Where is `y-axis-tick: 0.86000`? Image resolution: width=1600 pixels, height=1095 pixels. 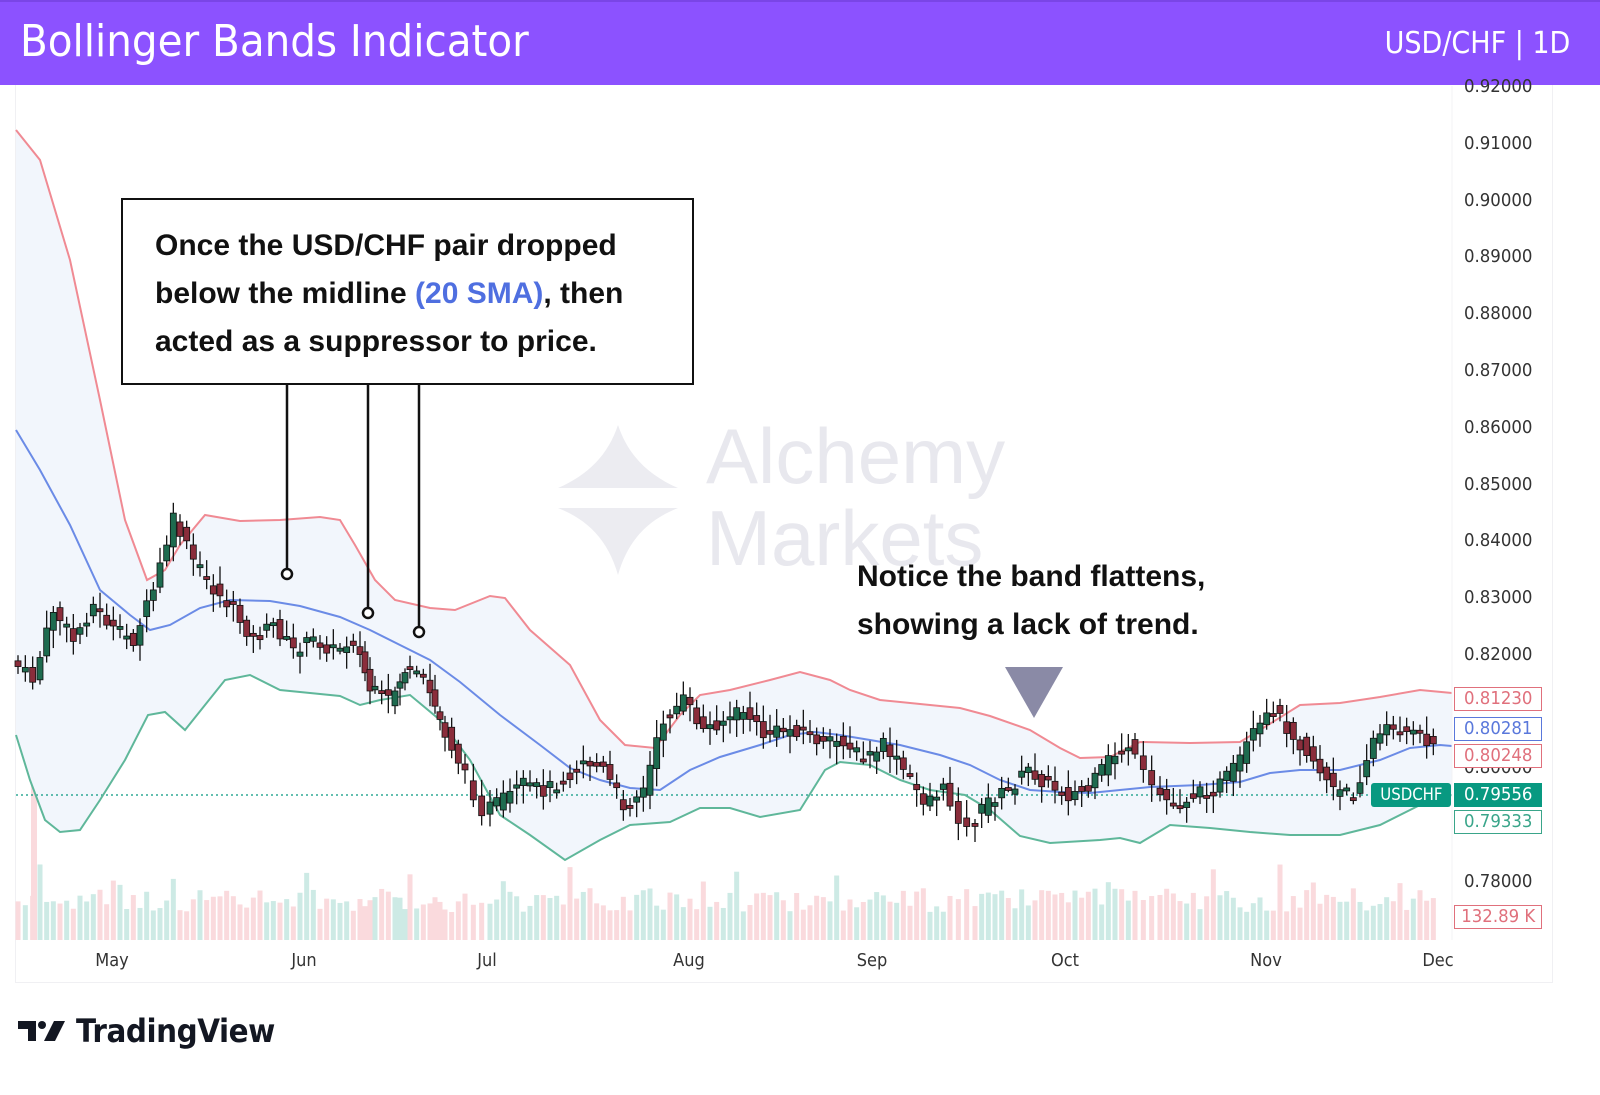 y-axis-tick: 0.86000 is located at coordinates (1497, 427).